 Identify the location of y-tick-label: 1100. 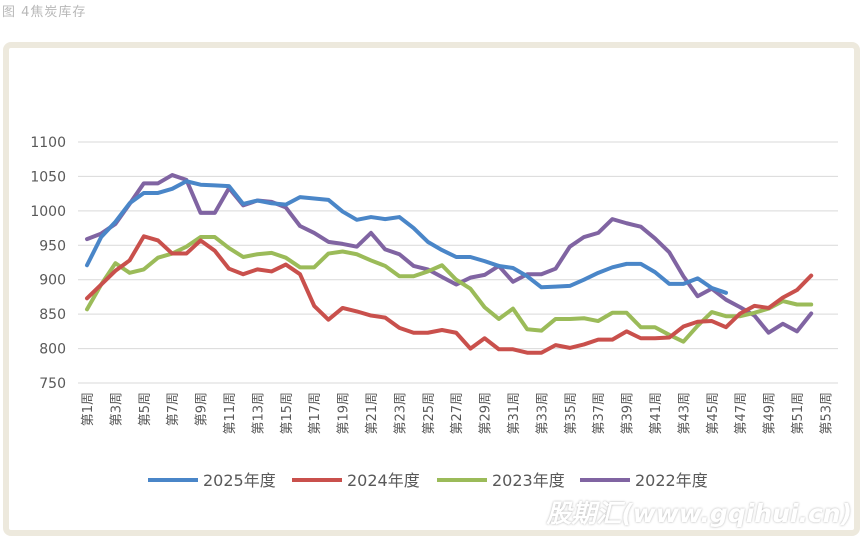
(48, 143).